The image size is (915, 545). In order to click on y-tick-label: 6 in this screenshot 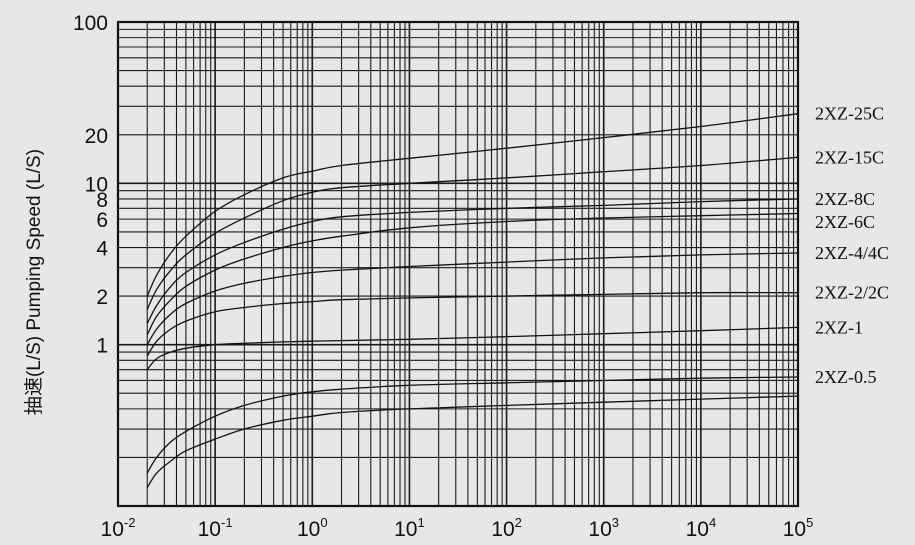, I will do `click(102, 220)`.